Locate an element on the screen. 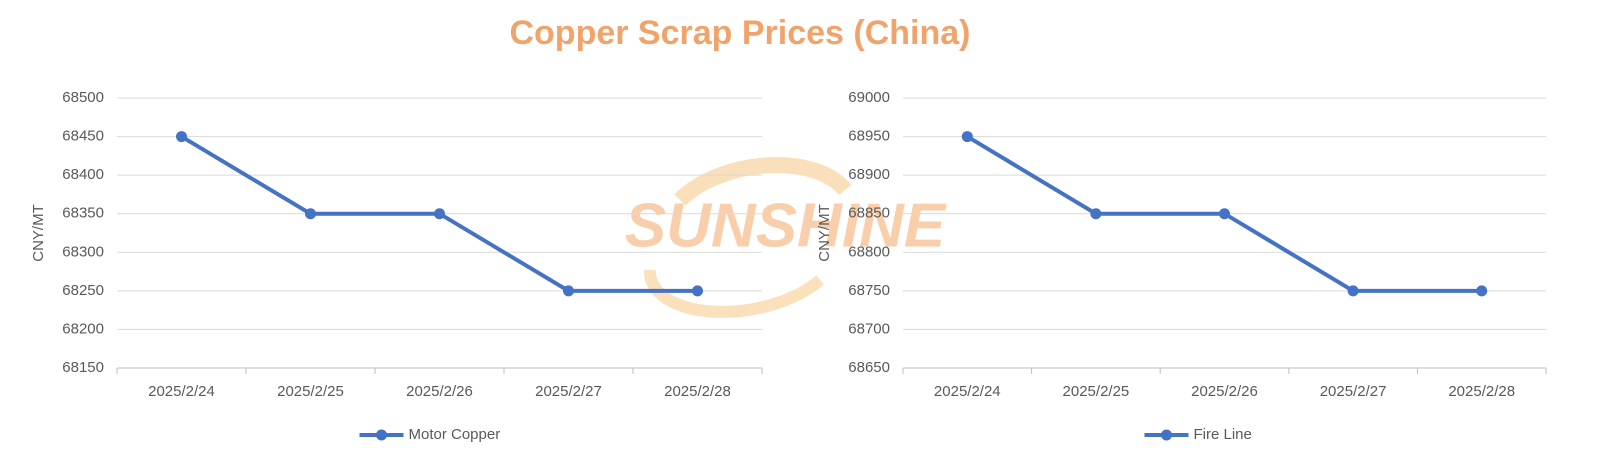 The width and height of the screenshot is (1600, 475). y-tick-label: 68450 is located at coordinates (83, 136).